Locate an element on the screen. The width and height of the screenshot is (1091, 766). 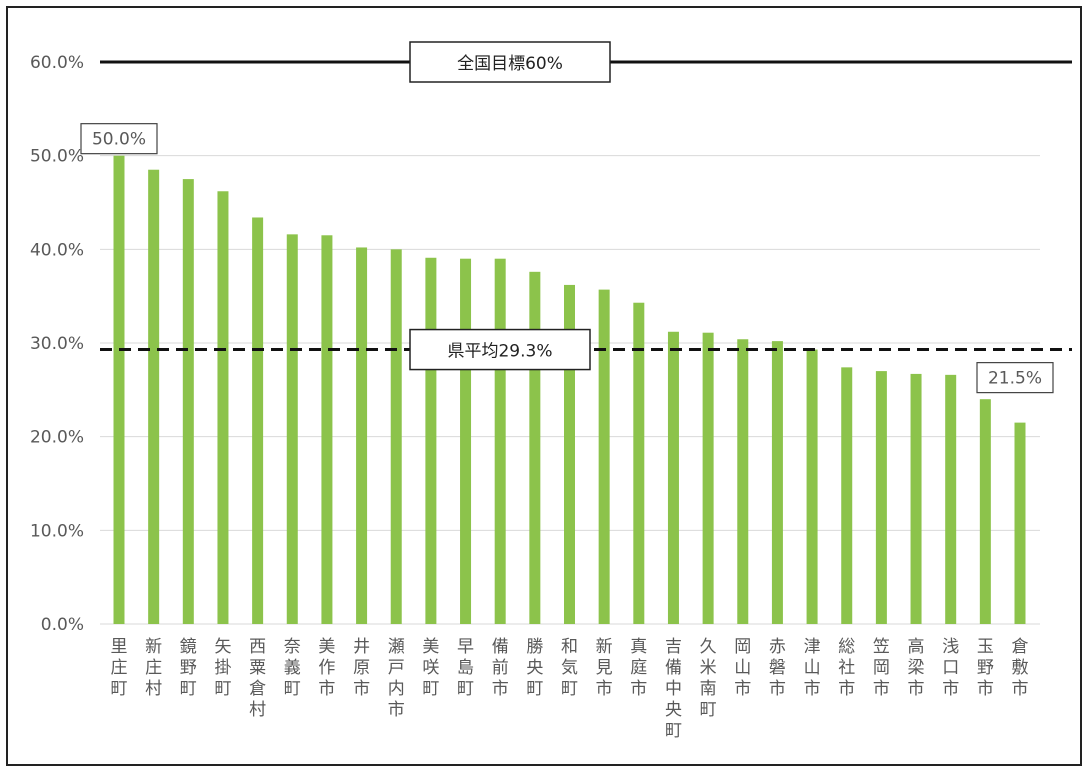
y-tick-label: 10.0% is located at coordinates (57, 531).